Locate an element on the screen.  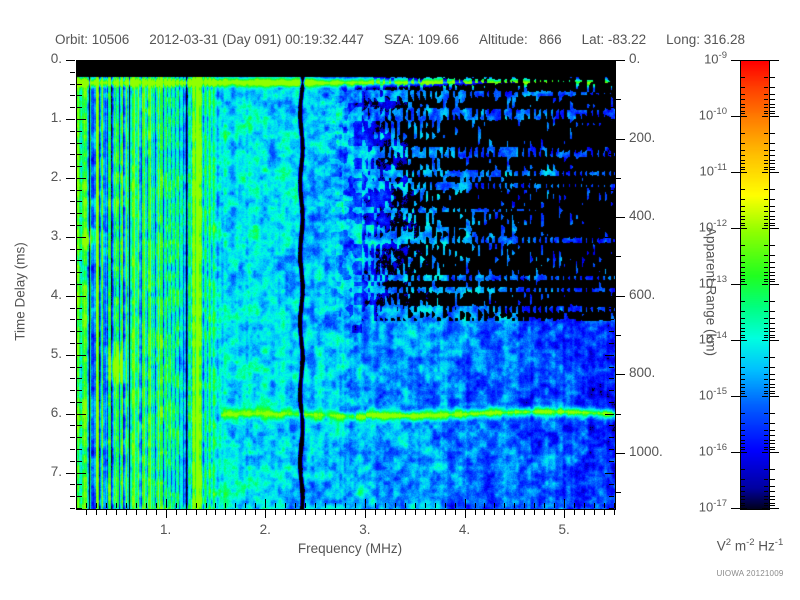
header-lat-label: Lat: is located at coordinates (593, 39).